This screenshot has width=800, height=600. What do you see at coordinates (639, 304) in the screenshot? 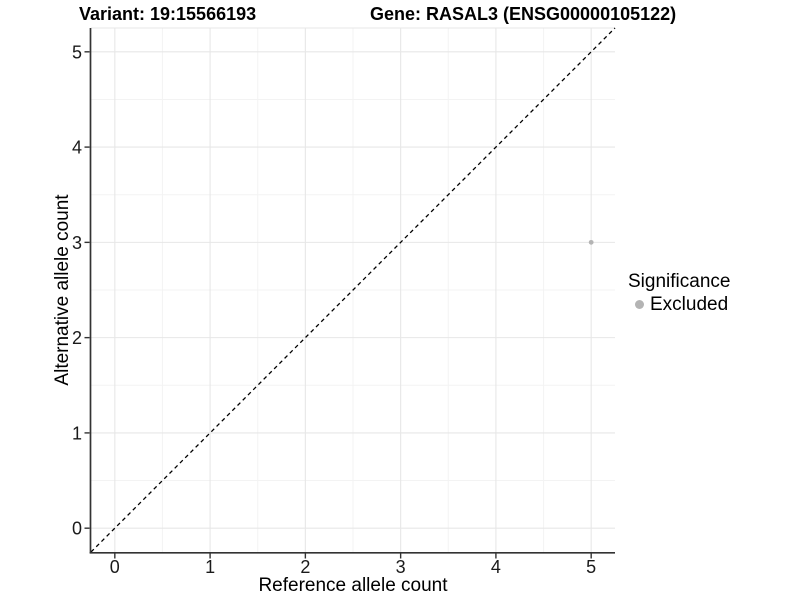
I see `legend-point-icon` at bounding box center [639, 304].